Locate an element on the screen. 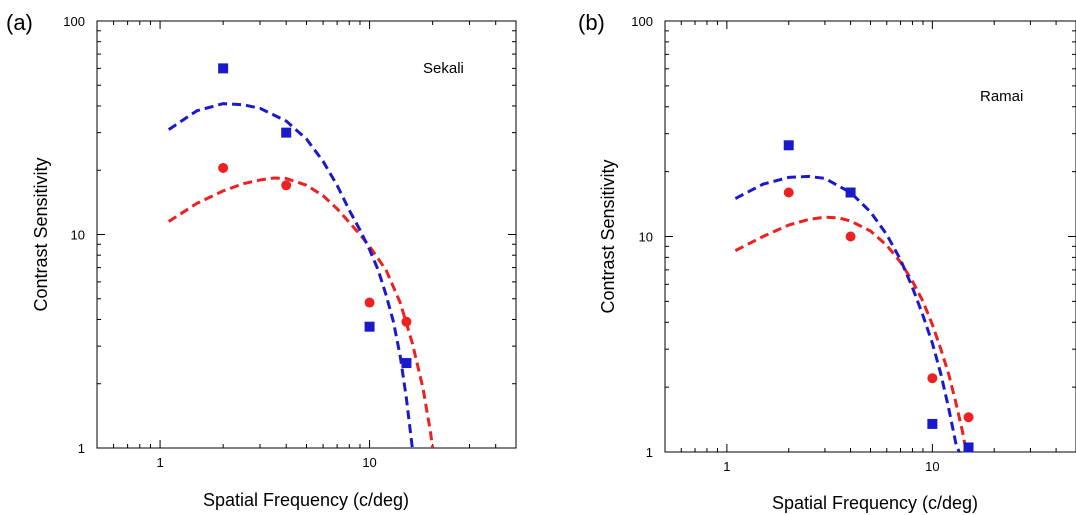 This screenshot has width=1076, height=515. panel-label: (a) is located at coordinates (19, 22).